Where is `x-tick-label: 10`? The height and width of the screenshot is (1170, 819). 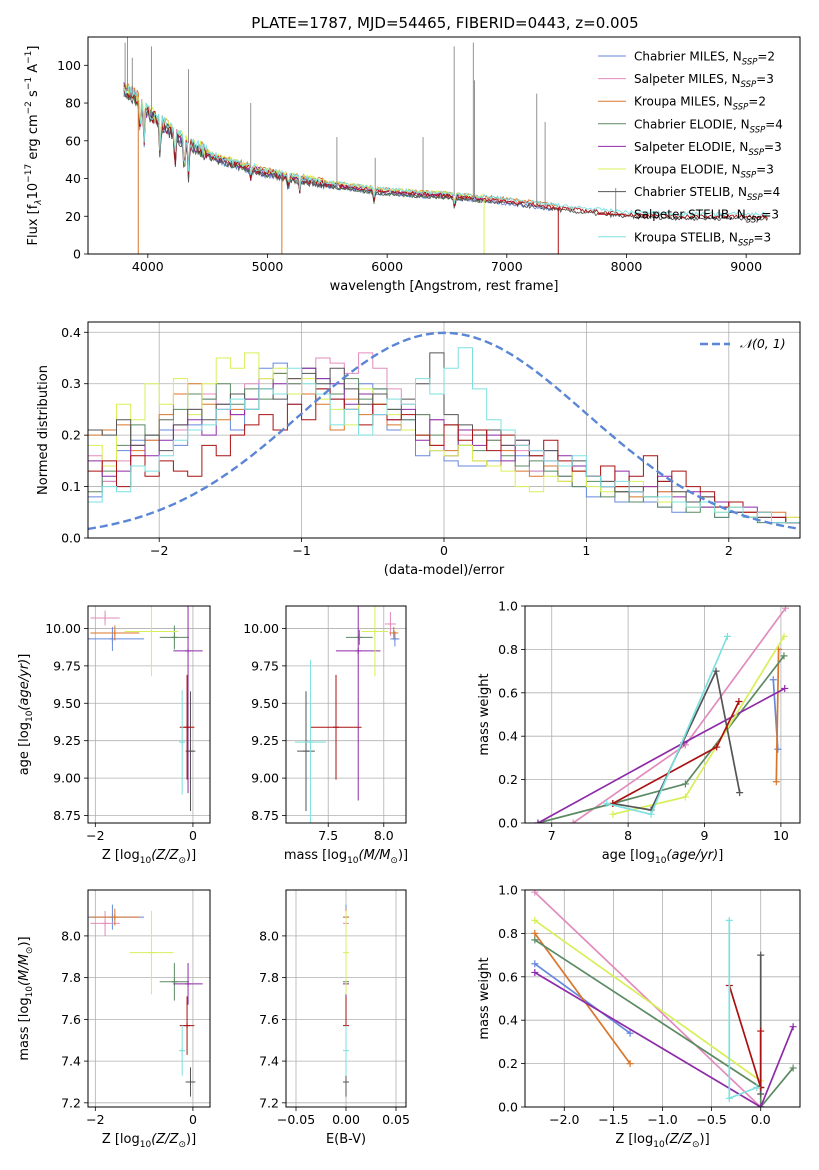
x-tick-label: 10 is located at coordinates (781, 835).